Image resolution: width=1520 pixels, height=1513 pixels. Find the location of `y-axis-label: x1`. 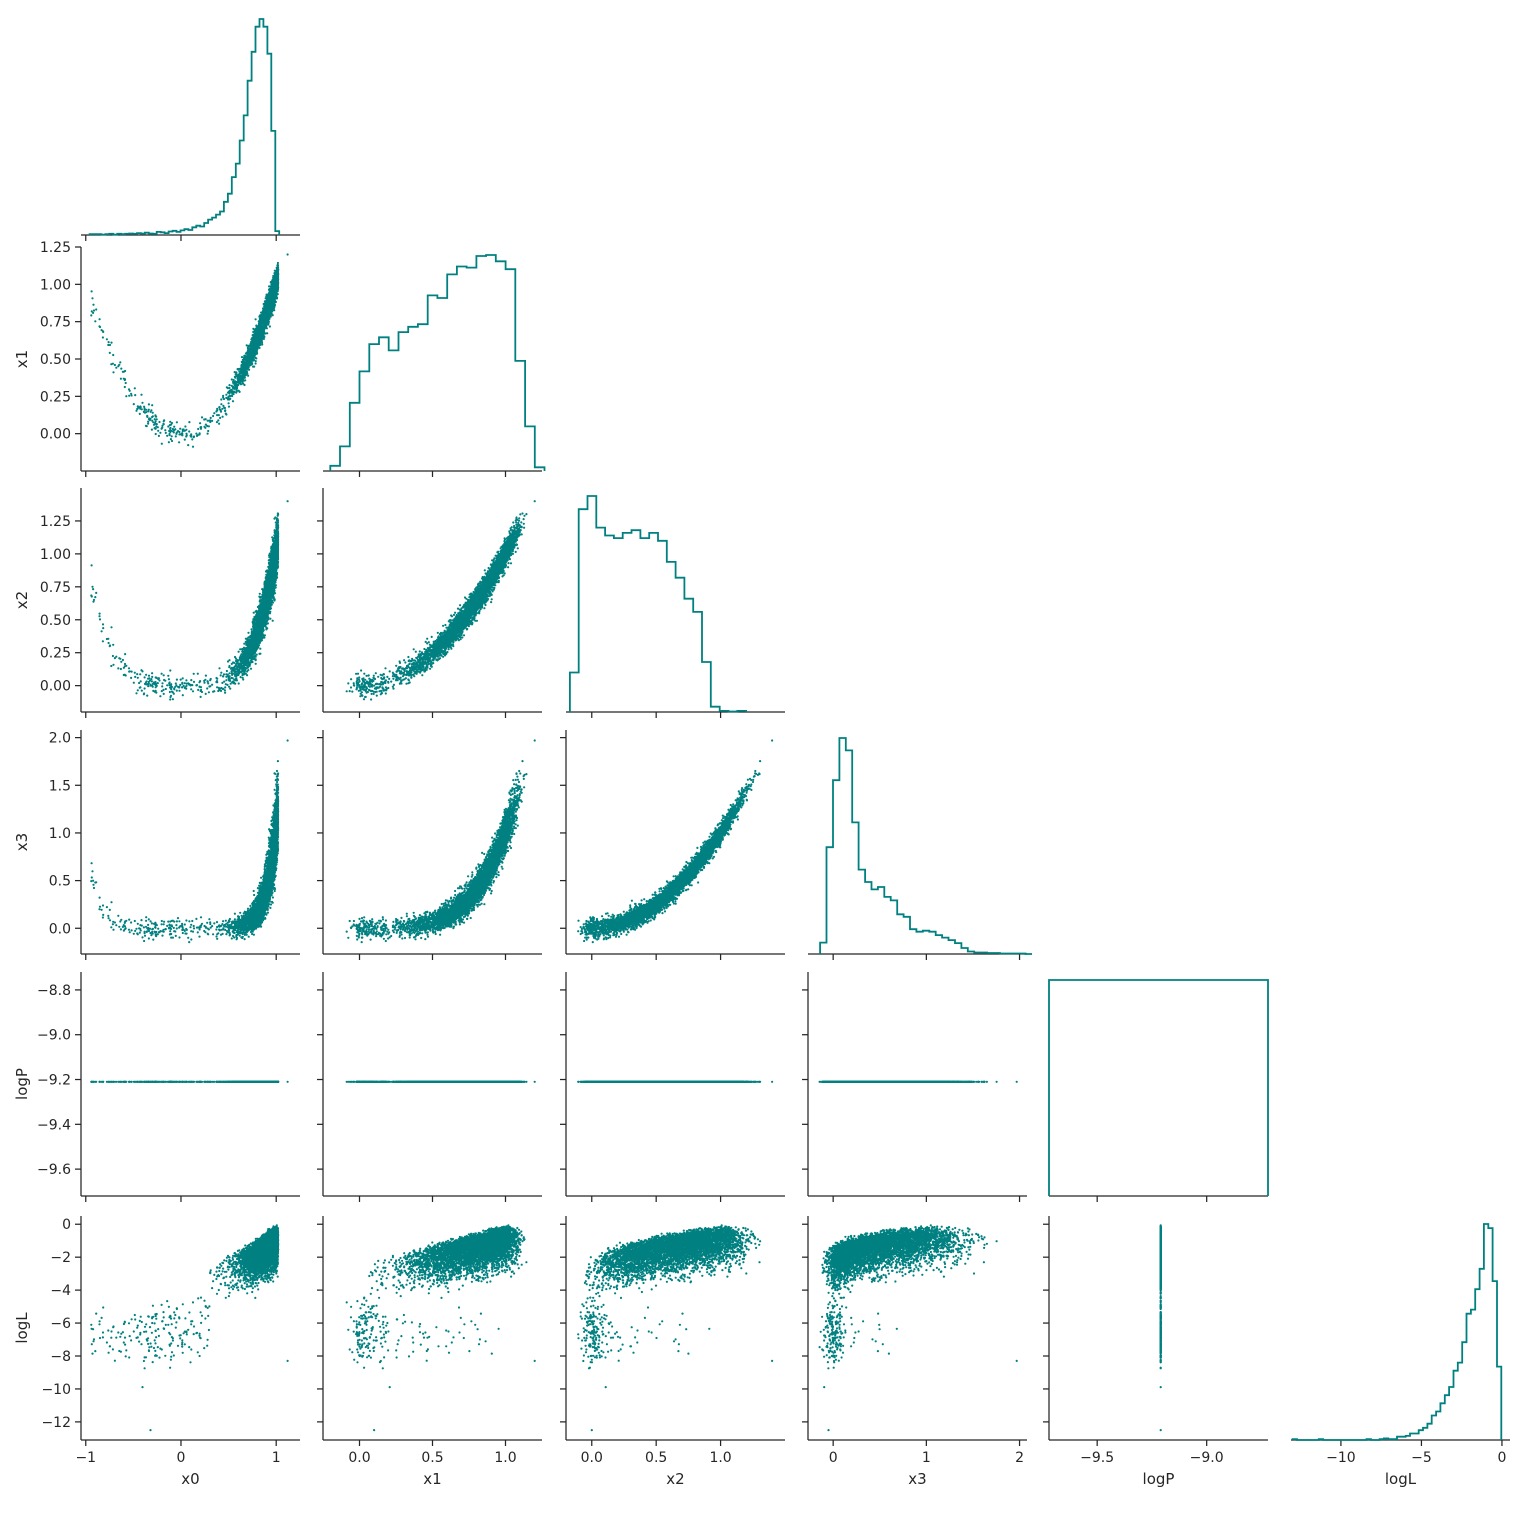

y-axis-label: x1 is located at coordinates (22, 359).